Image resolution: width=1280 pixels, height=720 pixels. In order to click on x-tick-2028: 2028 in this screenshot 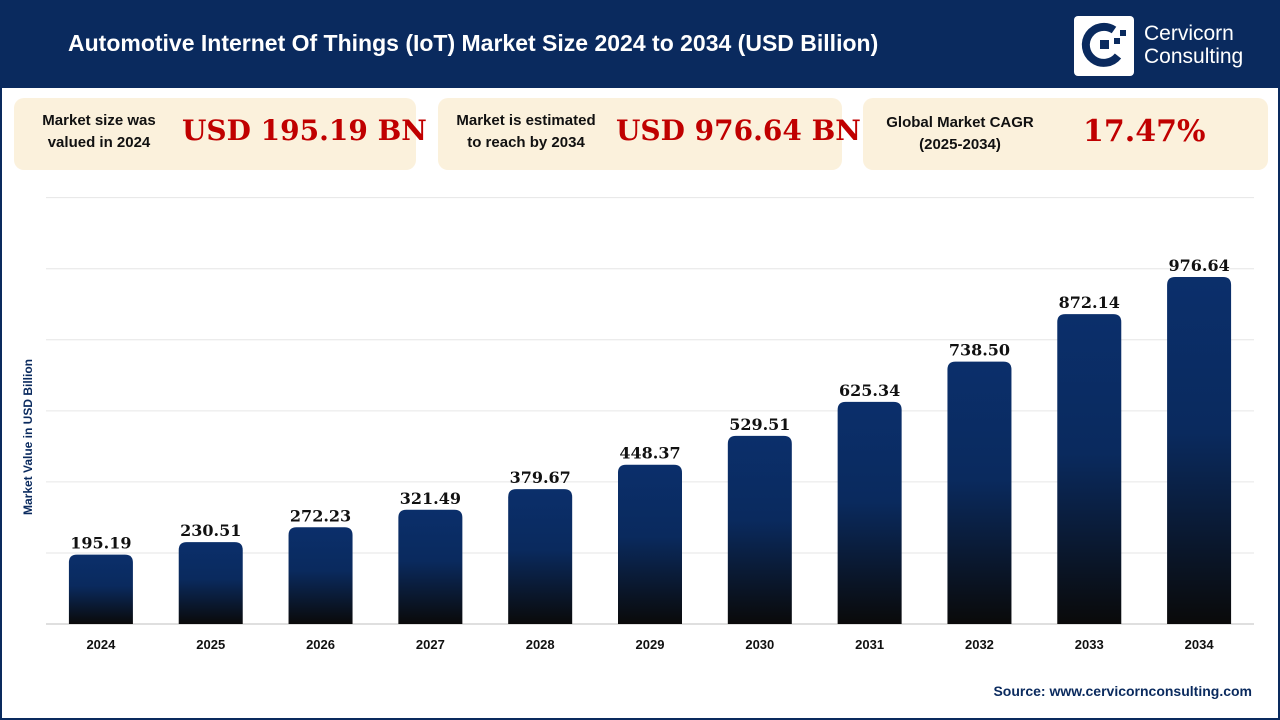, I will do `click(540, 644)`.